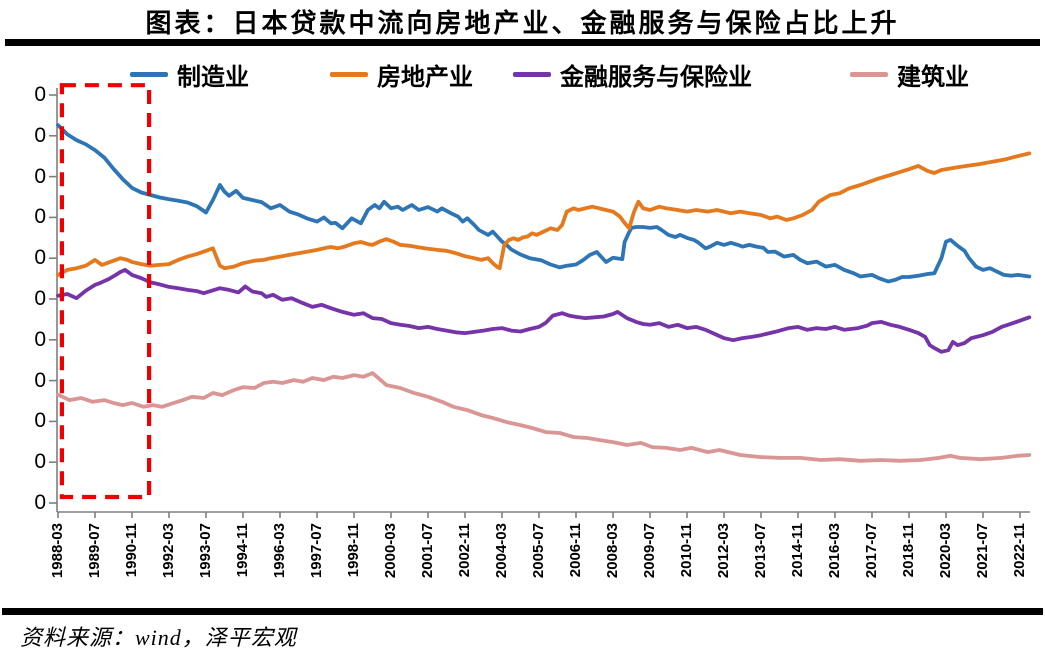 This screenshot has width=1045, height=655. I want to click on x-axis-label: 2006-11, so click(575, 550).